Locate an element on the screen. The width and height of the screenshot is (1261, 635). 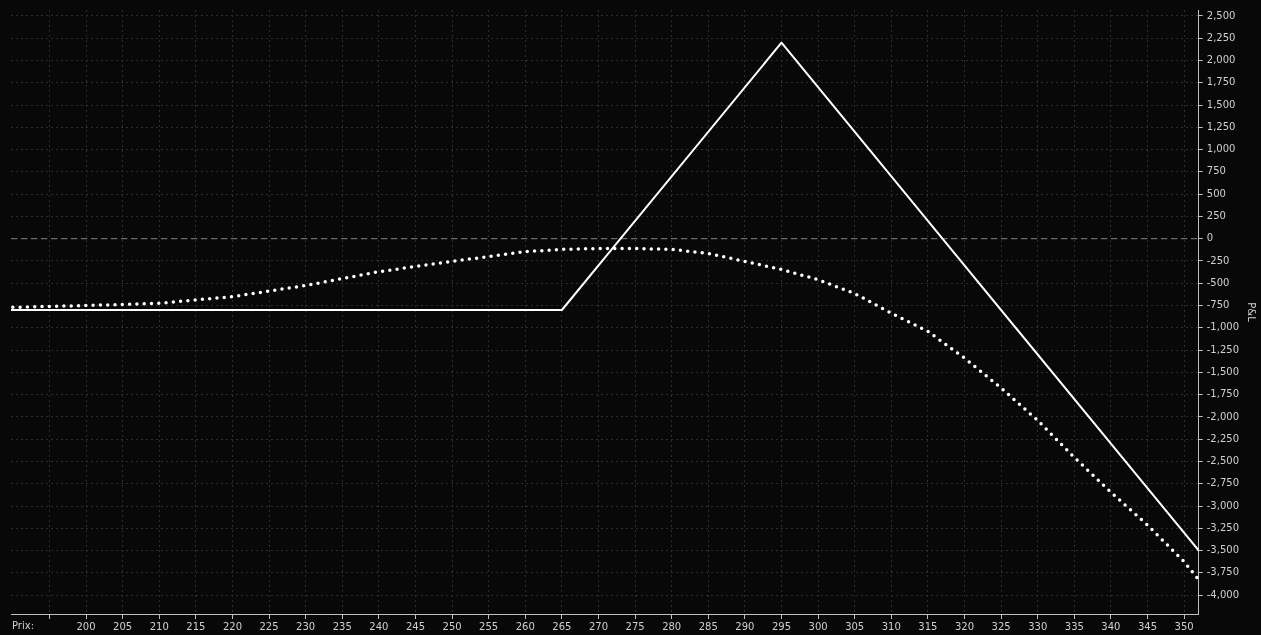
x-tick-label: 295 is located at coordinates (781, 626).